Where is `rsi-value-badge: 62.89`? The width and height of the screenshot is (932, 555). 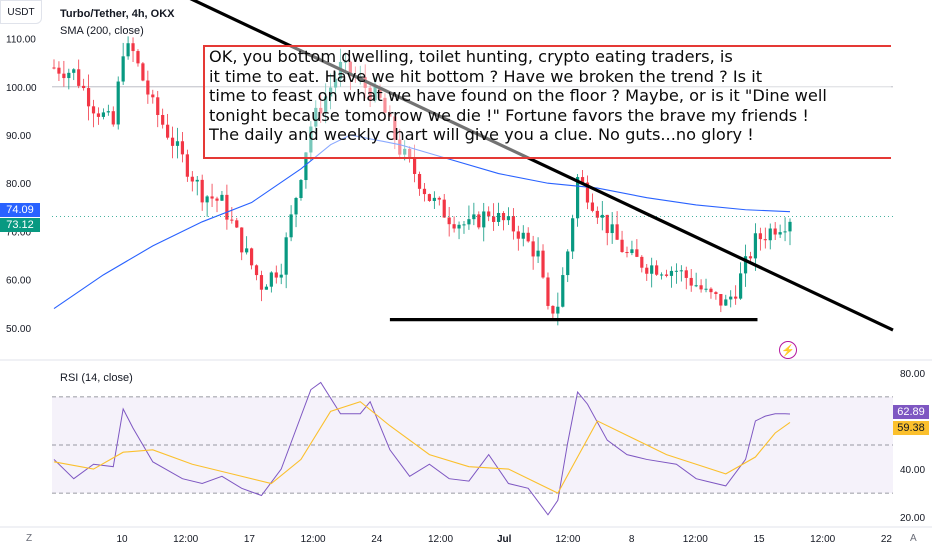
rsi-value-badge: 62.89 is located at coordinates (911, 412).